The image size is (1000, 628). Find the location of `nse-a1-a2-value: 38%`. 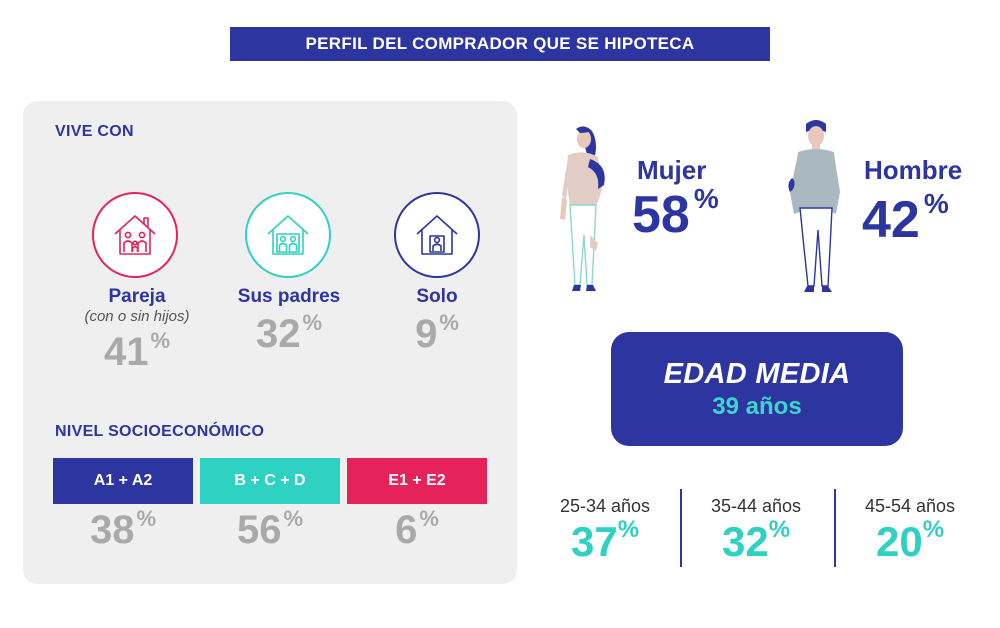

nse-a1-a2-value: 38% is located at coordinates (123, 529).